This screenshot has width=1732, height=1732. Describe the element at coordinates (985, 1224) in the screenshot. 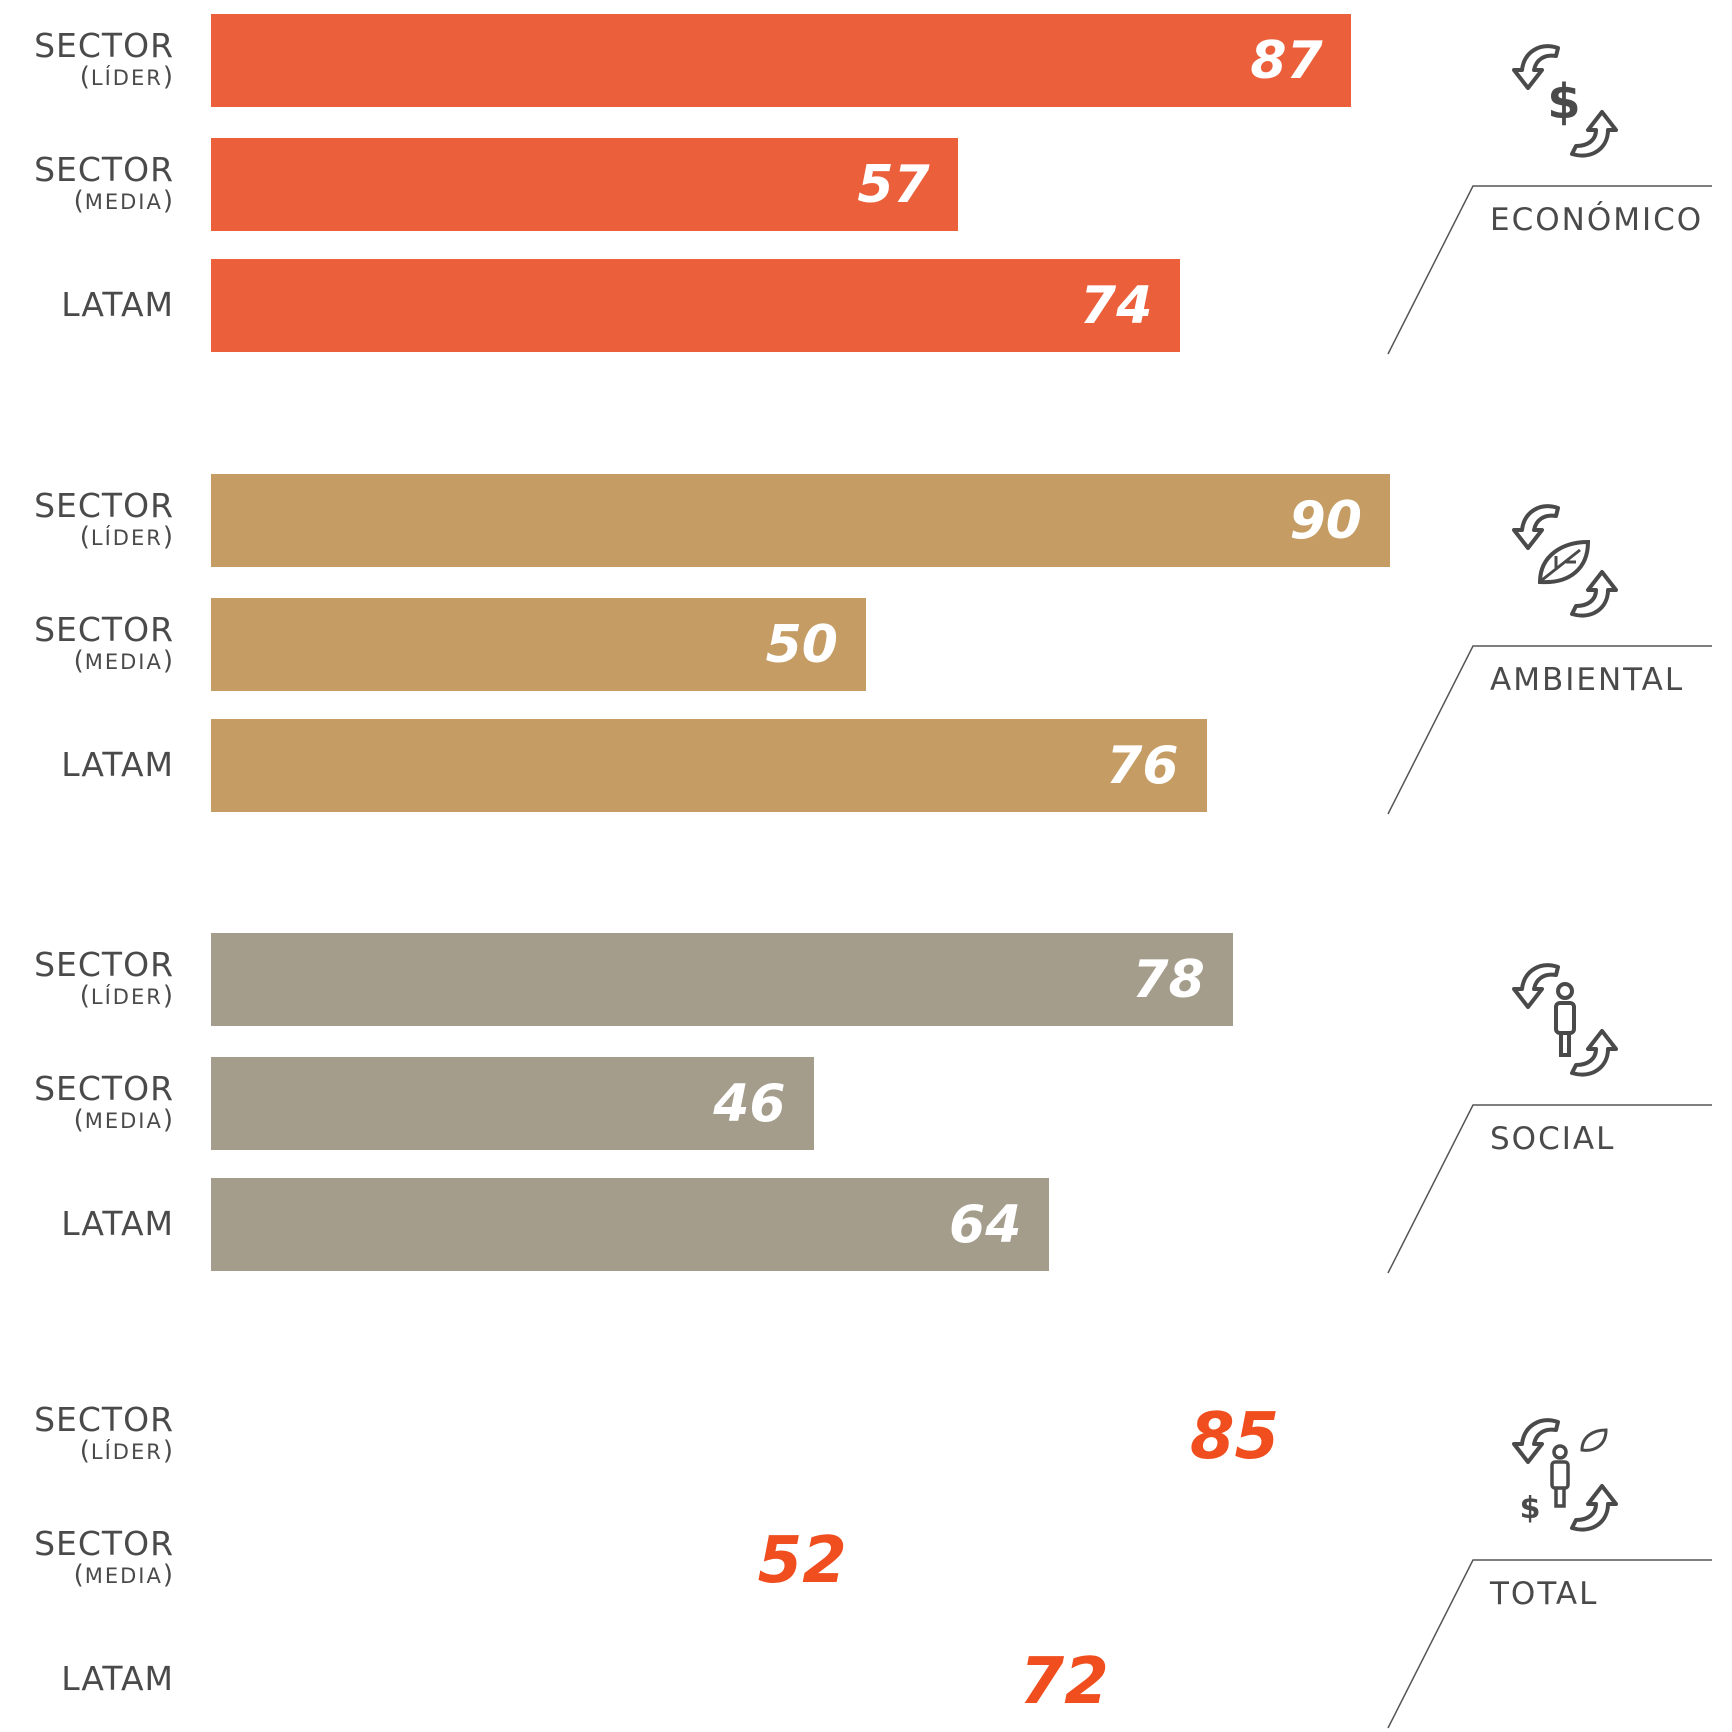

I see `bar-value-label: 64` at that location.